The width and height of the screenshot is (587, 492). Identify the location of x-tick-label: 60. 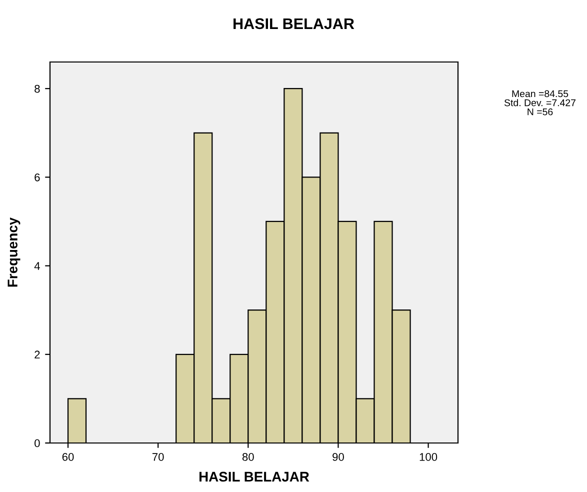
(68, 457).